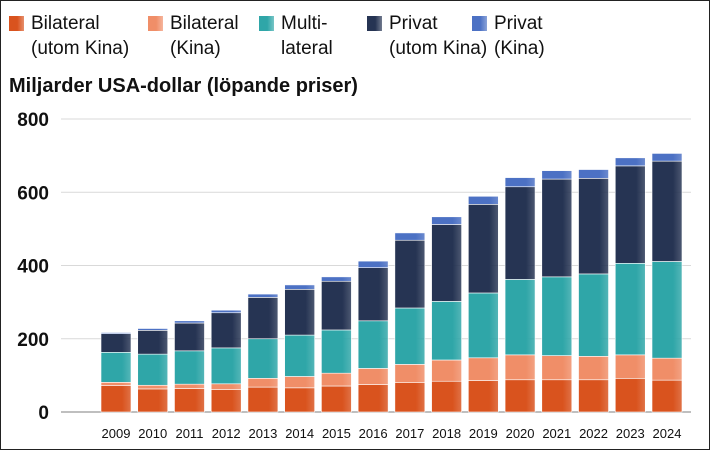  Describe the element at coordinates (307, 48) in the screenshot. I see `legend-label-line: lateral` at that location.